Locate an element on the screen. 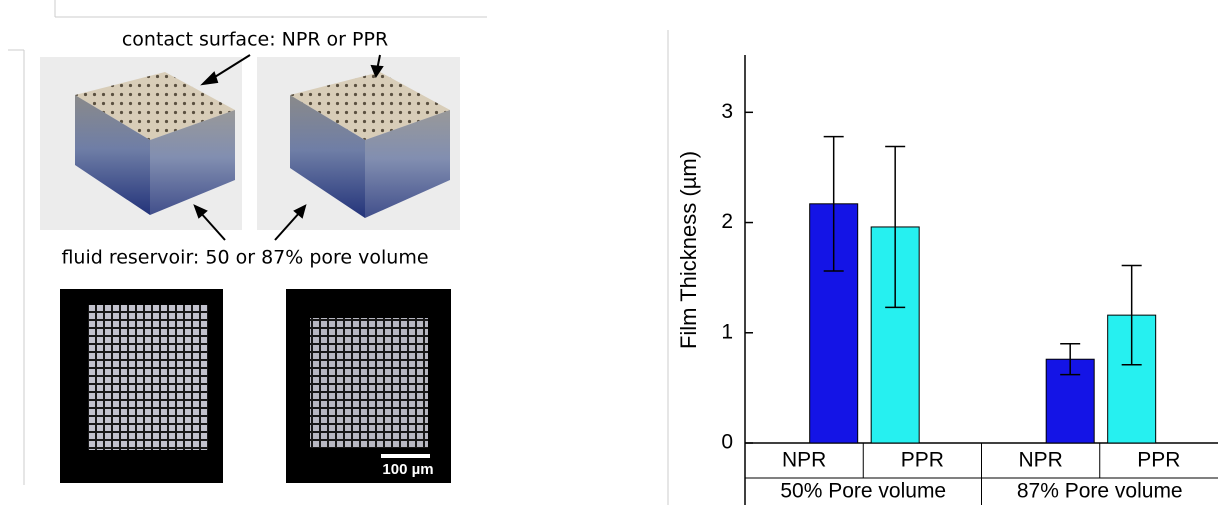 The width and height of the screenshot is (1222, 505). annotation: fluid reservoir: 50 or 87% pore volume is located at coordinates (244, 258).